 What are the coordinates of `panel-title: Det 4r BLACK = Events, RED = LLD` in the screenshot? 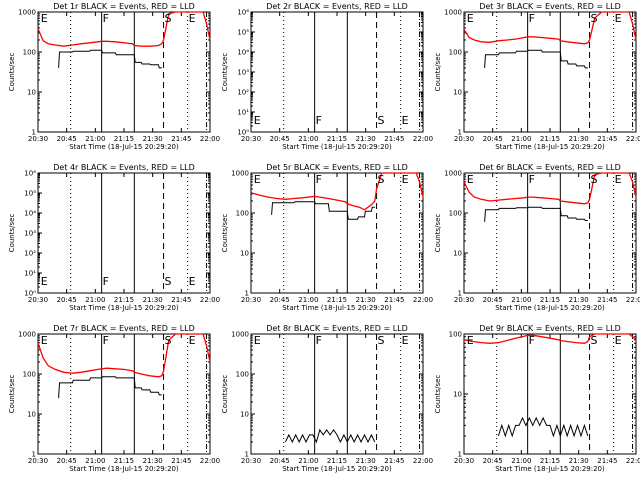 It's located at (124, 167).